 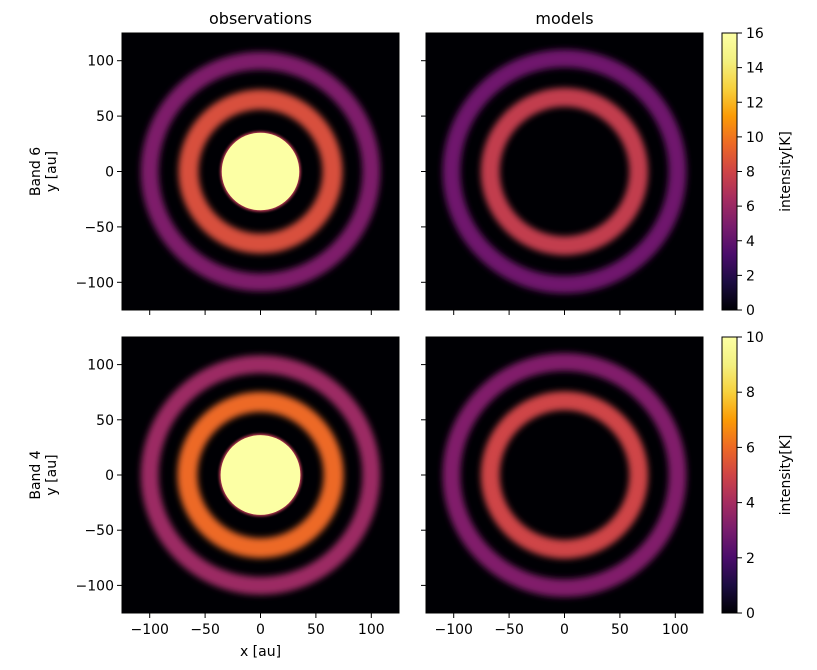 I want to click on x-axis-label: x [au], so click(x=260, y=652).